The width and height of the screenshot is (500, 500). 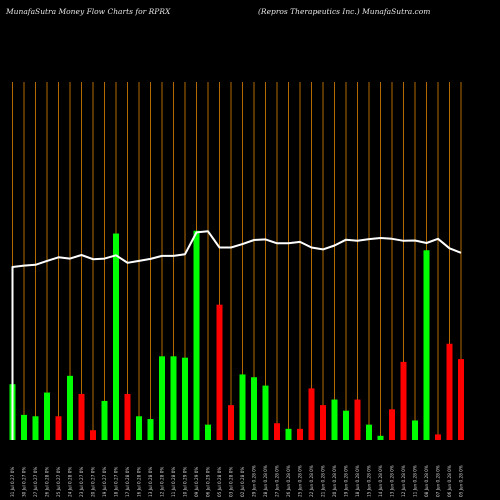 What do you see at coordinates (392, 481) in the screenshot?
I see `x-tick-label: 13 Jun 0.28 0%` at bounding box center [392, 481].